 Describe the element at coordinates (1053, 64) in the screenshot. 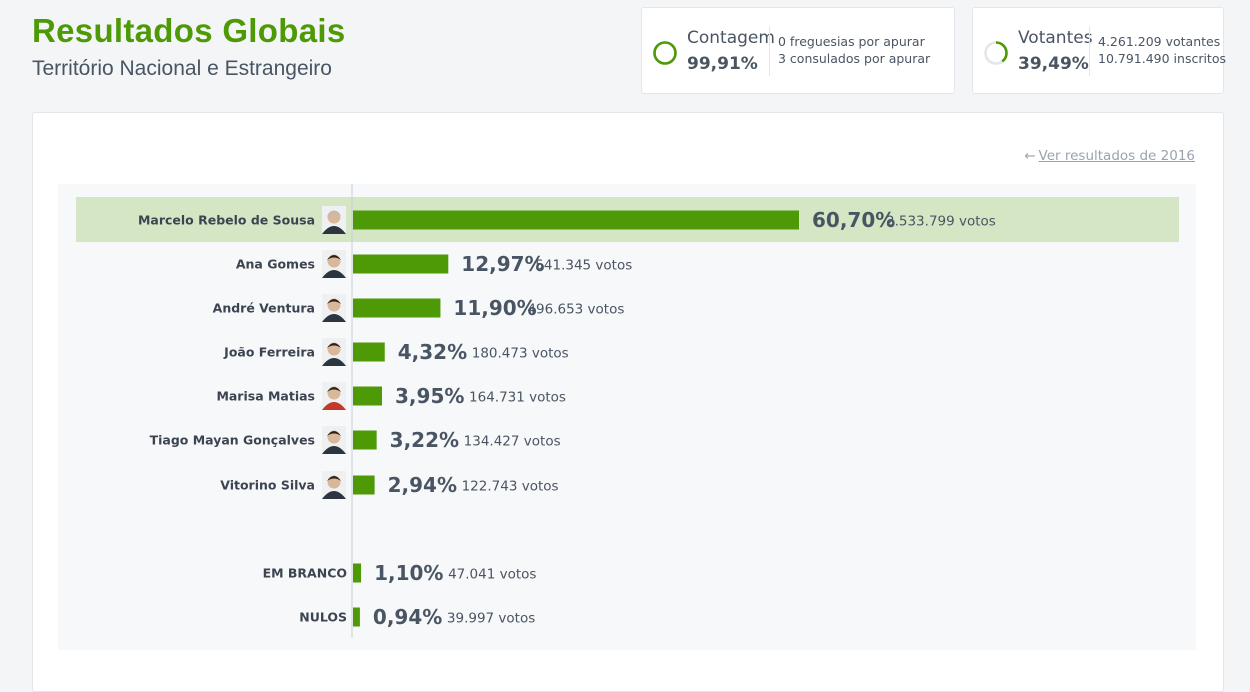

I see `votantes-value: 39,49%` at that location.